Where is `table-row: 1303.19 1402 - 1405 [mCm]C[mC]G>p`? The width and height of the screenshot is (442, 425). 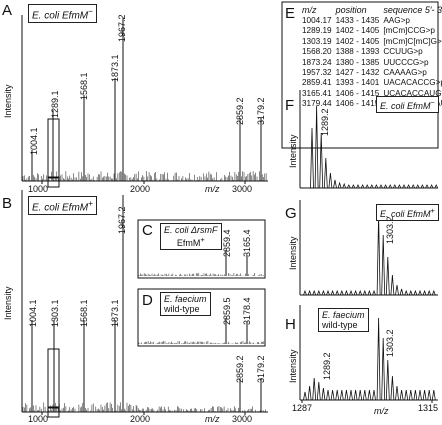 table-row: 1303.19 1402 - 1405 [mCm]C[mC]G>p is located at coordinates (371, 42).